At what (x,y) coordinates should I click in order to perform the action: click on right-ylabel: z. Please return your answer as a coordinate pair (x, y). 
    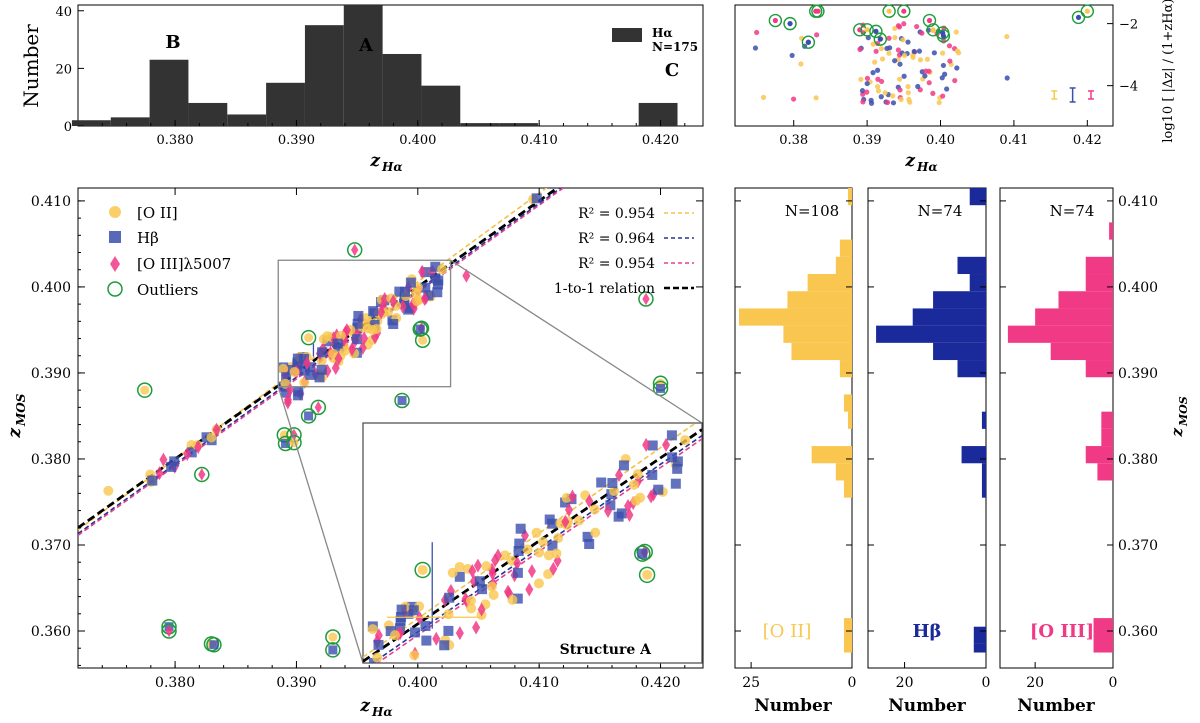
    Looking at the image, I should click on (1177, 433).